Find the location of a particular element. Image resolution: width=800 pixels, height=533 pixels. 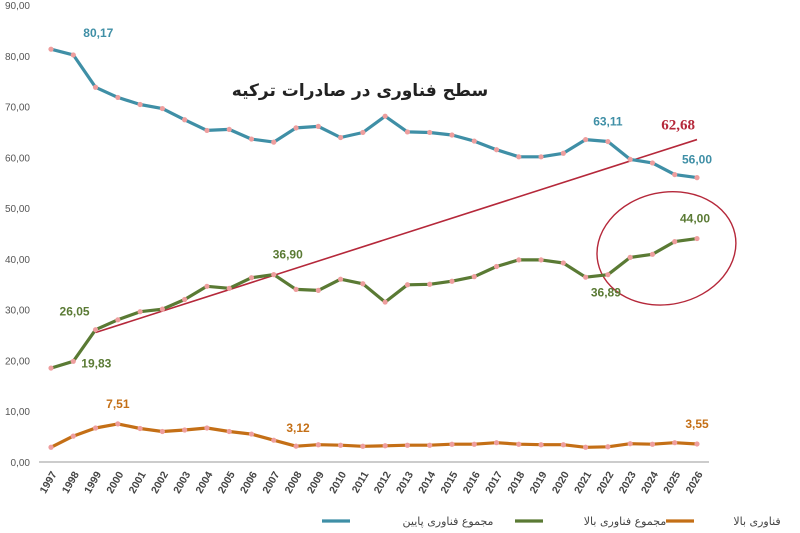

data-label: 19,83 is located at coordinates (96, 363).